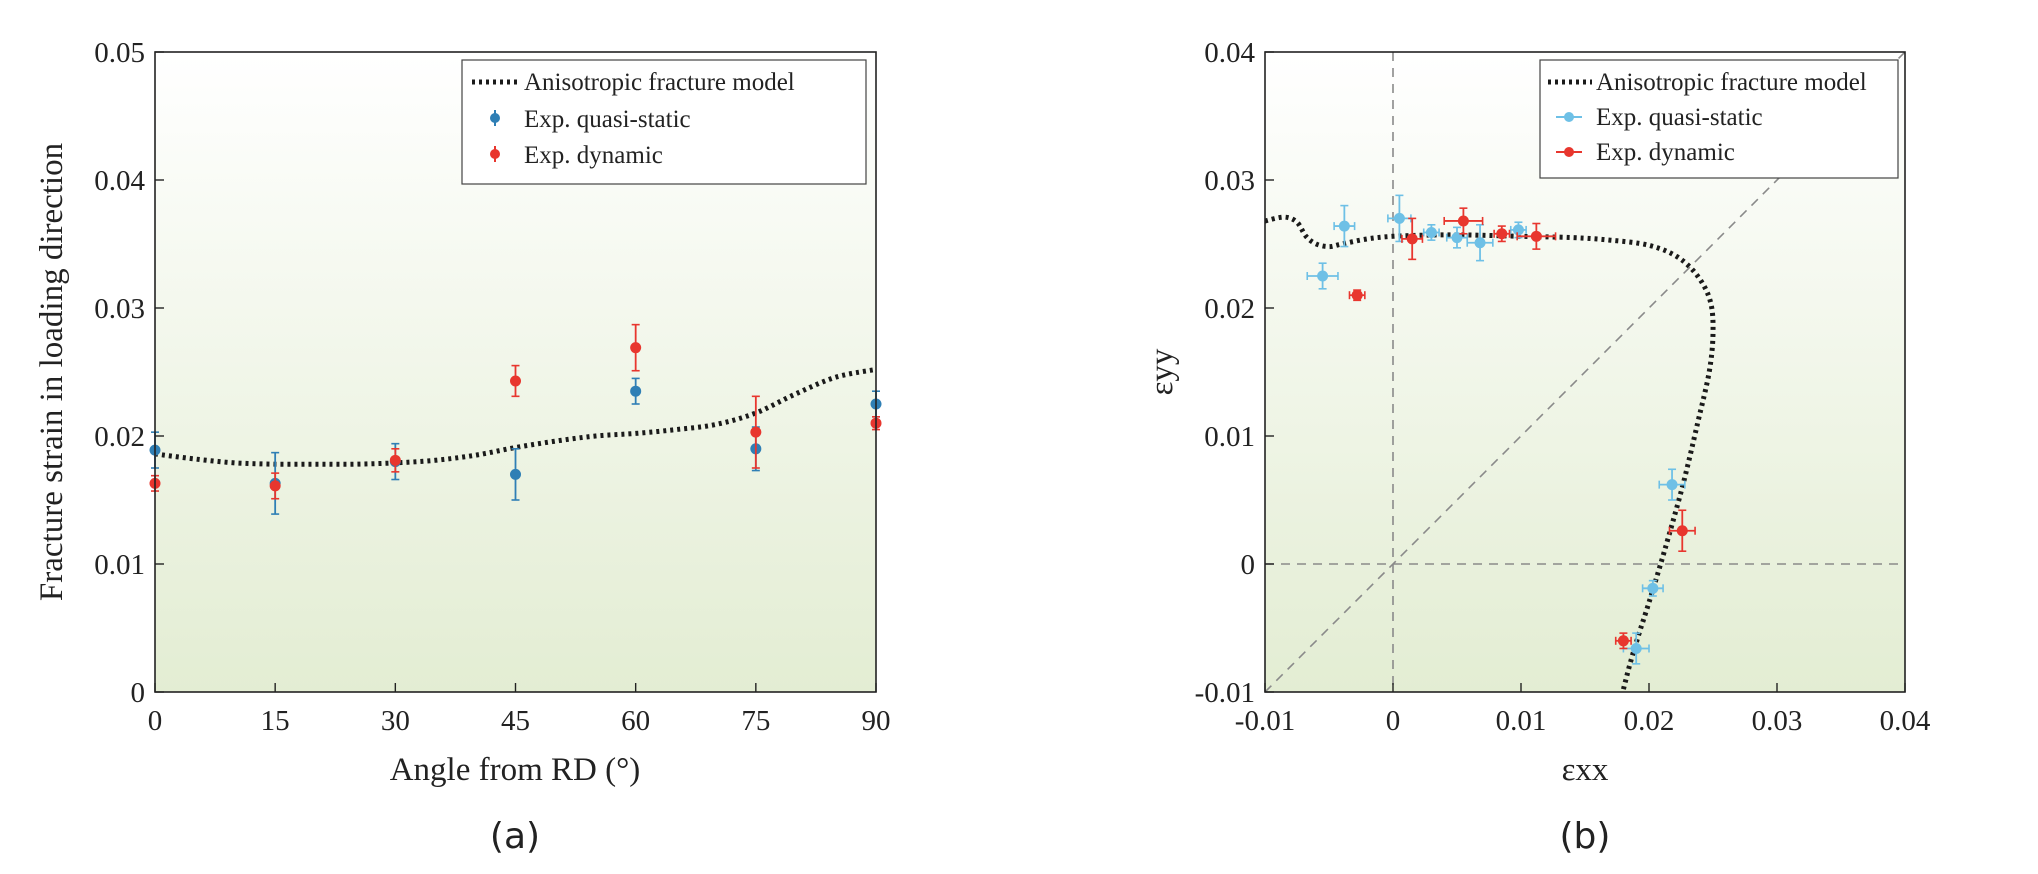  What do you see at coordinates (1665, 152) in the screenshot?
I see `legend-dynamic-label-b: Exp. dynamic` at bounding box center [1665, 152].